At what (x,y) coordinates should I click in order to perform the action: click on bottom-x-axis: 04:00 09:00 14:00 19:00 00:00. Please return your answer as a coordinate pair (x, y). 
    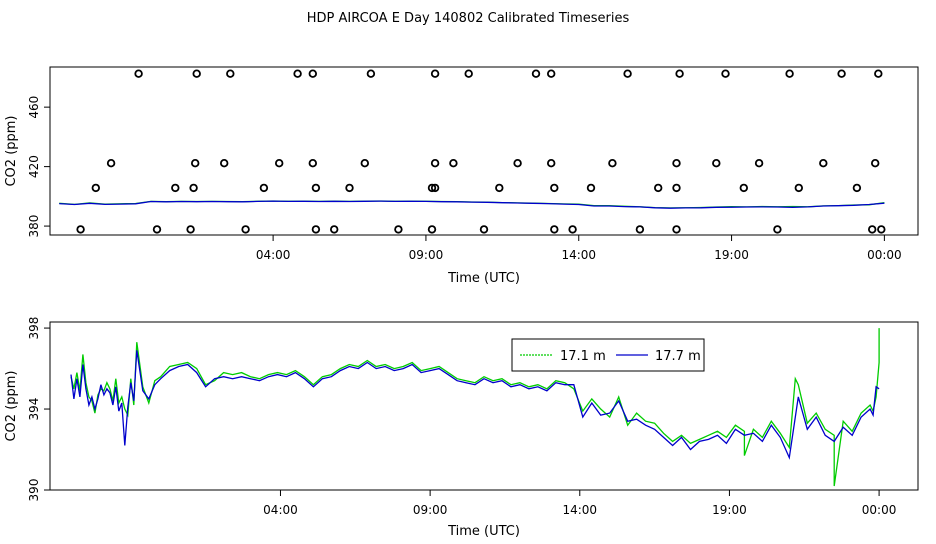
    Looking at the image, I should click on (579, 503).